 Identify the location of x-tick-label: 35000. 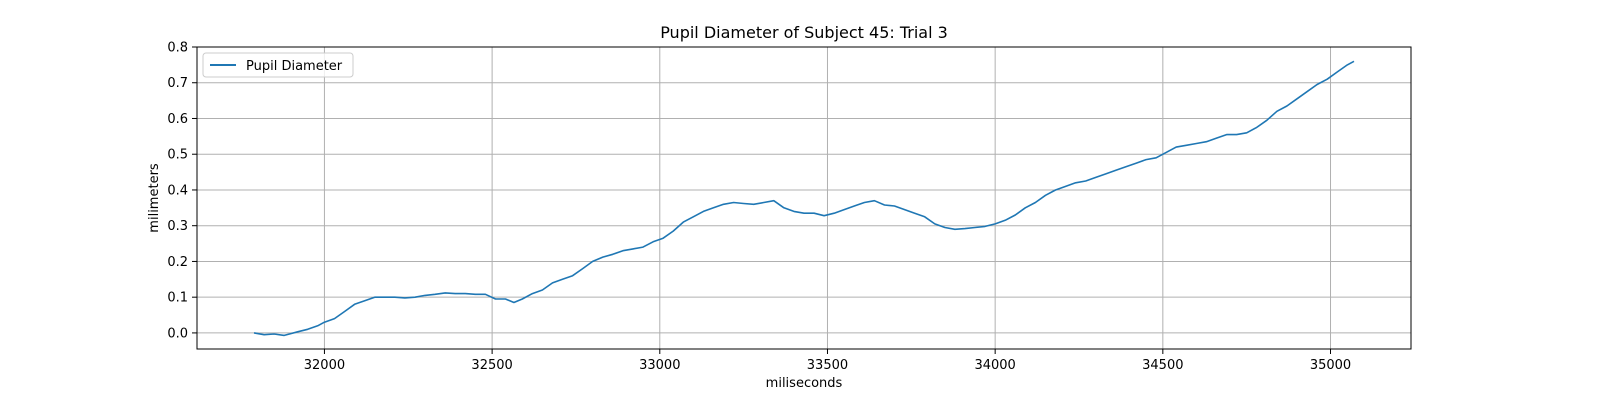
(1330, 365).